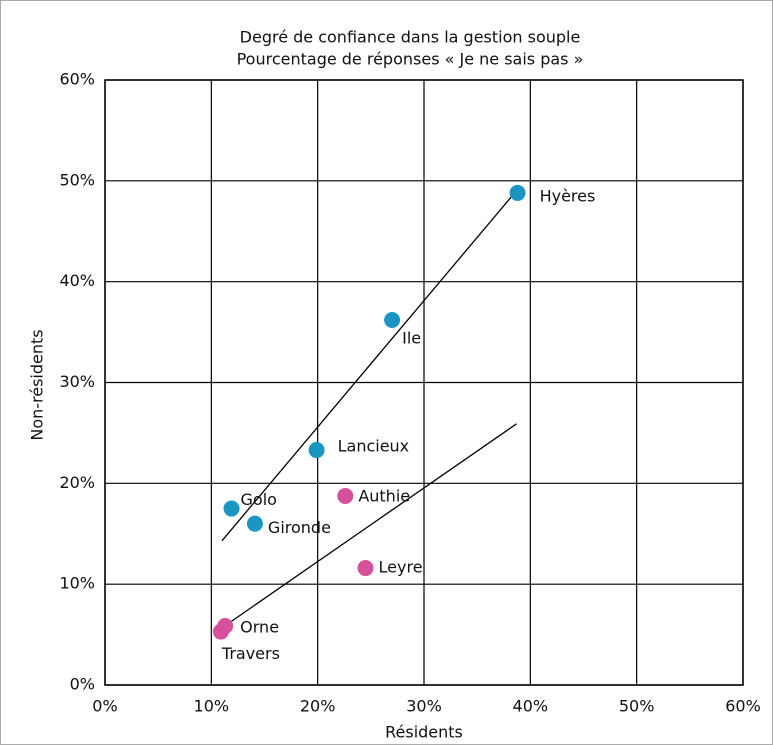  Describe the element at coordinates (250, 653) in the screenshot. I see `point-label: Travers` at that location.